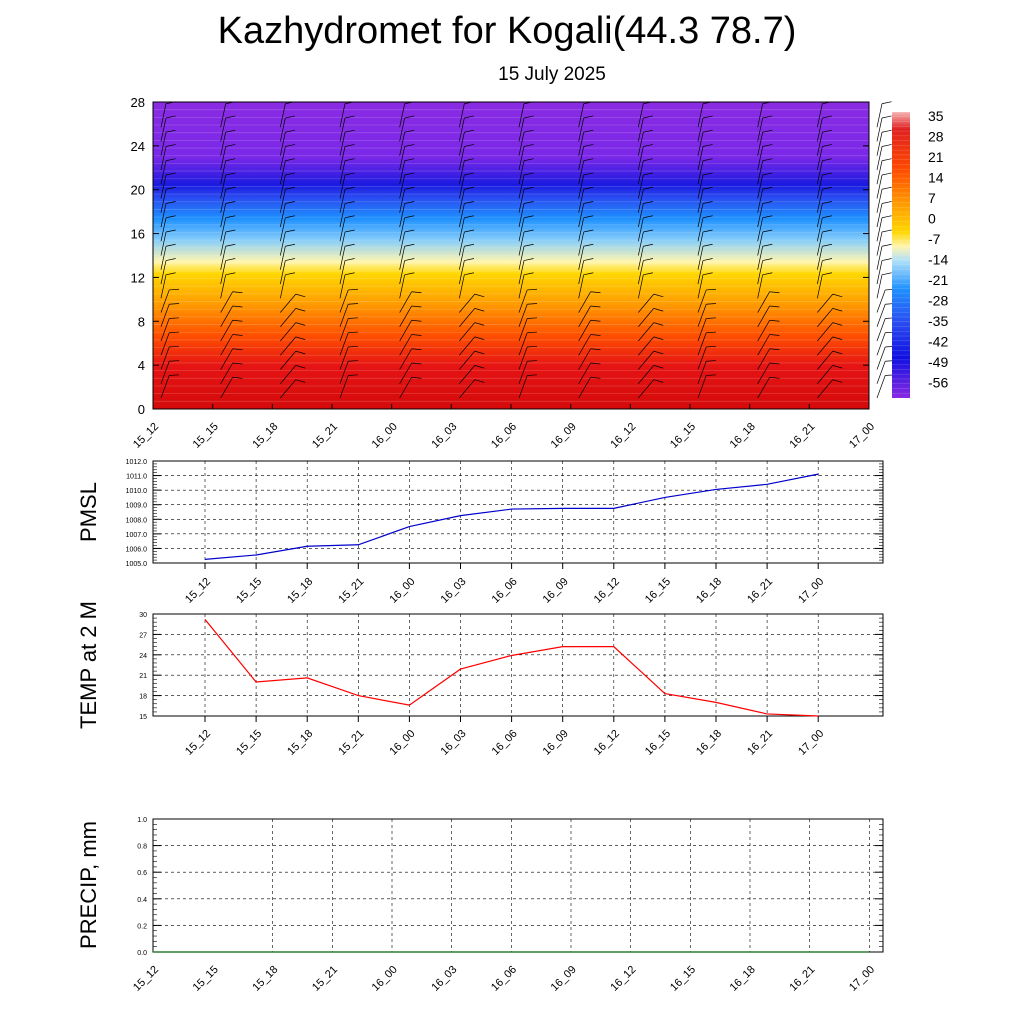 This screenshot has height=1024, width=1024. What do you see at coordinates (142, 873) in the screenshot?
I see `y-tick-label: 0.6` at bounding box center [142, 873].